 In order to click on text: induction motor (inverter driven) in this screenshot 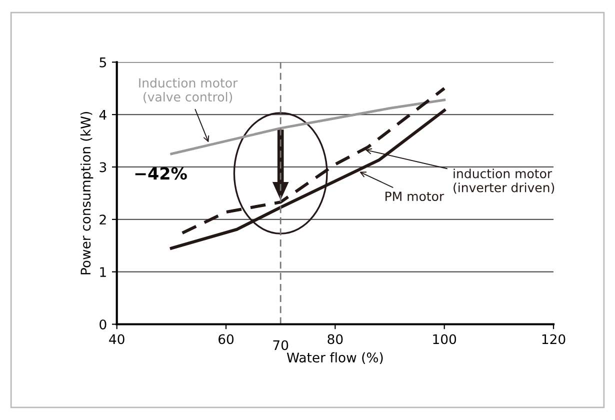, I will do `click(504, 181)`.